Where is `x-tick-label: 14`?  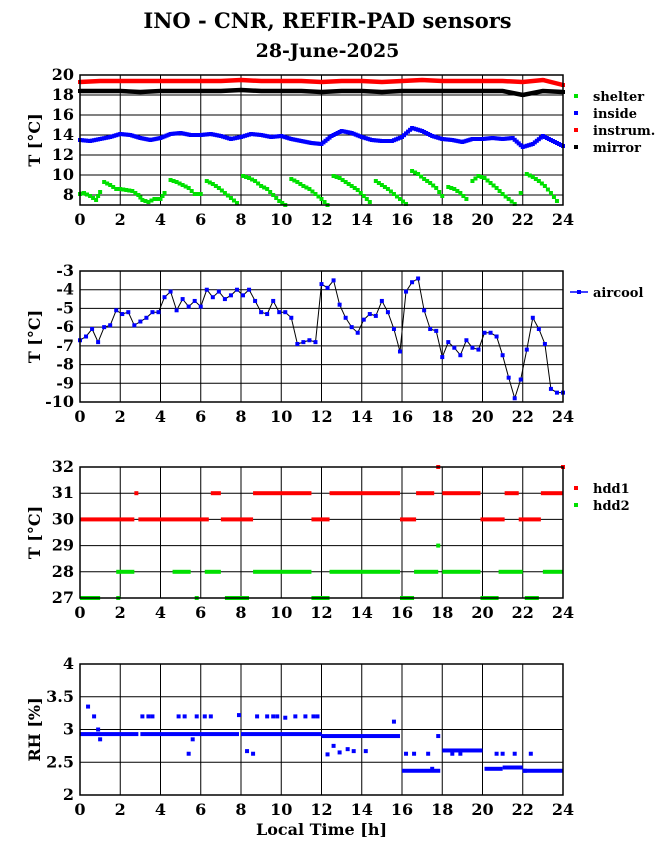
x-tick-label: 14 is located at coordinates (362, 416).